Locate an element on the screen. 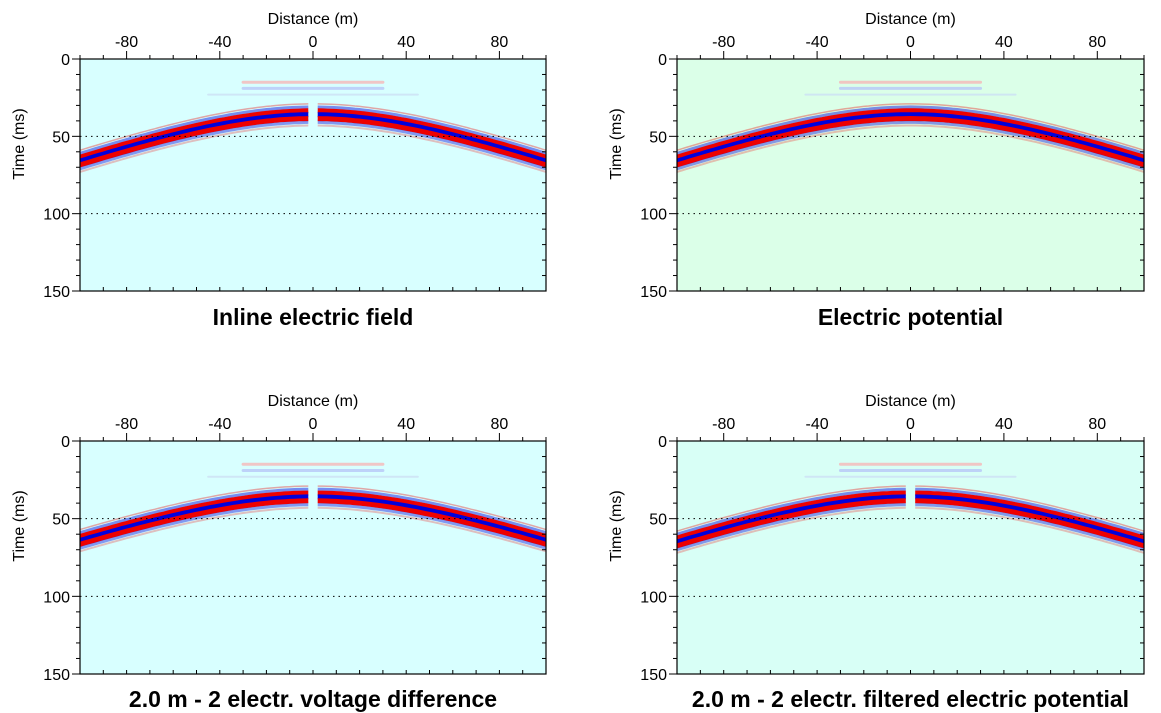  panel-title: 2.0 m - 2 electr. voltage difference is located at coordinates (313, 699).